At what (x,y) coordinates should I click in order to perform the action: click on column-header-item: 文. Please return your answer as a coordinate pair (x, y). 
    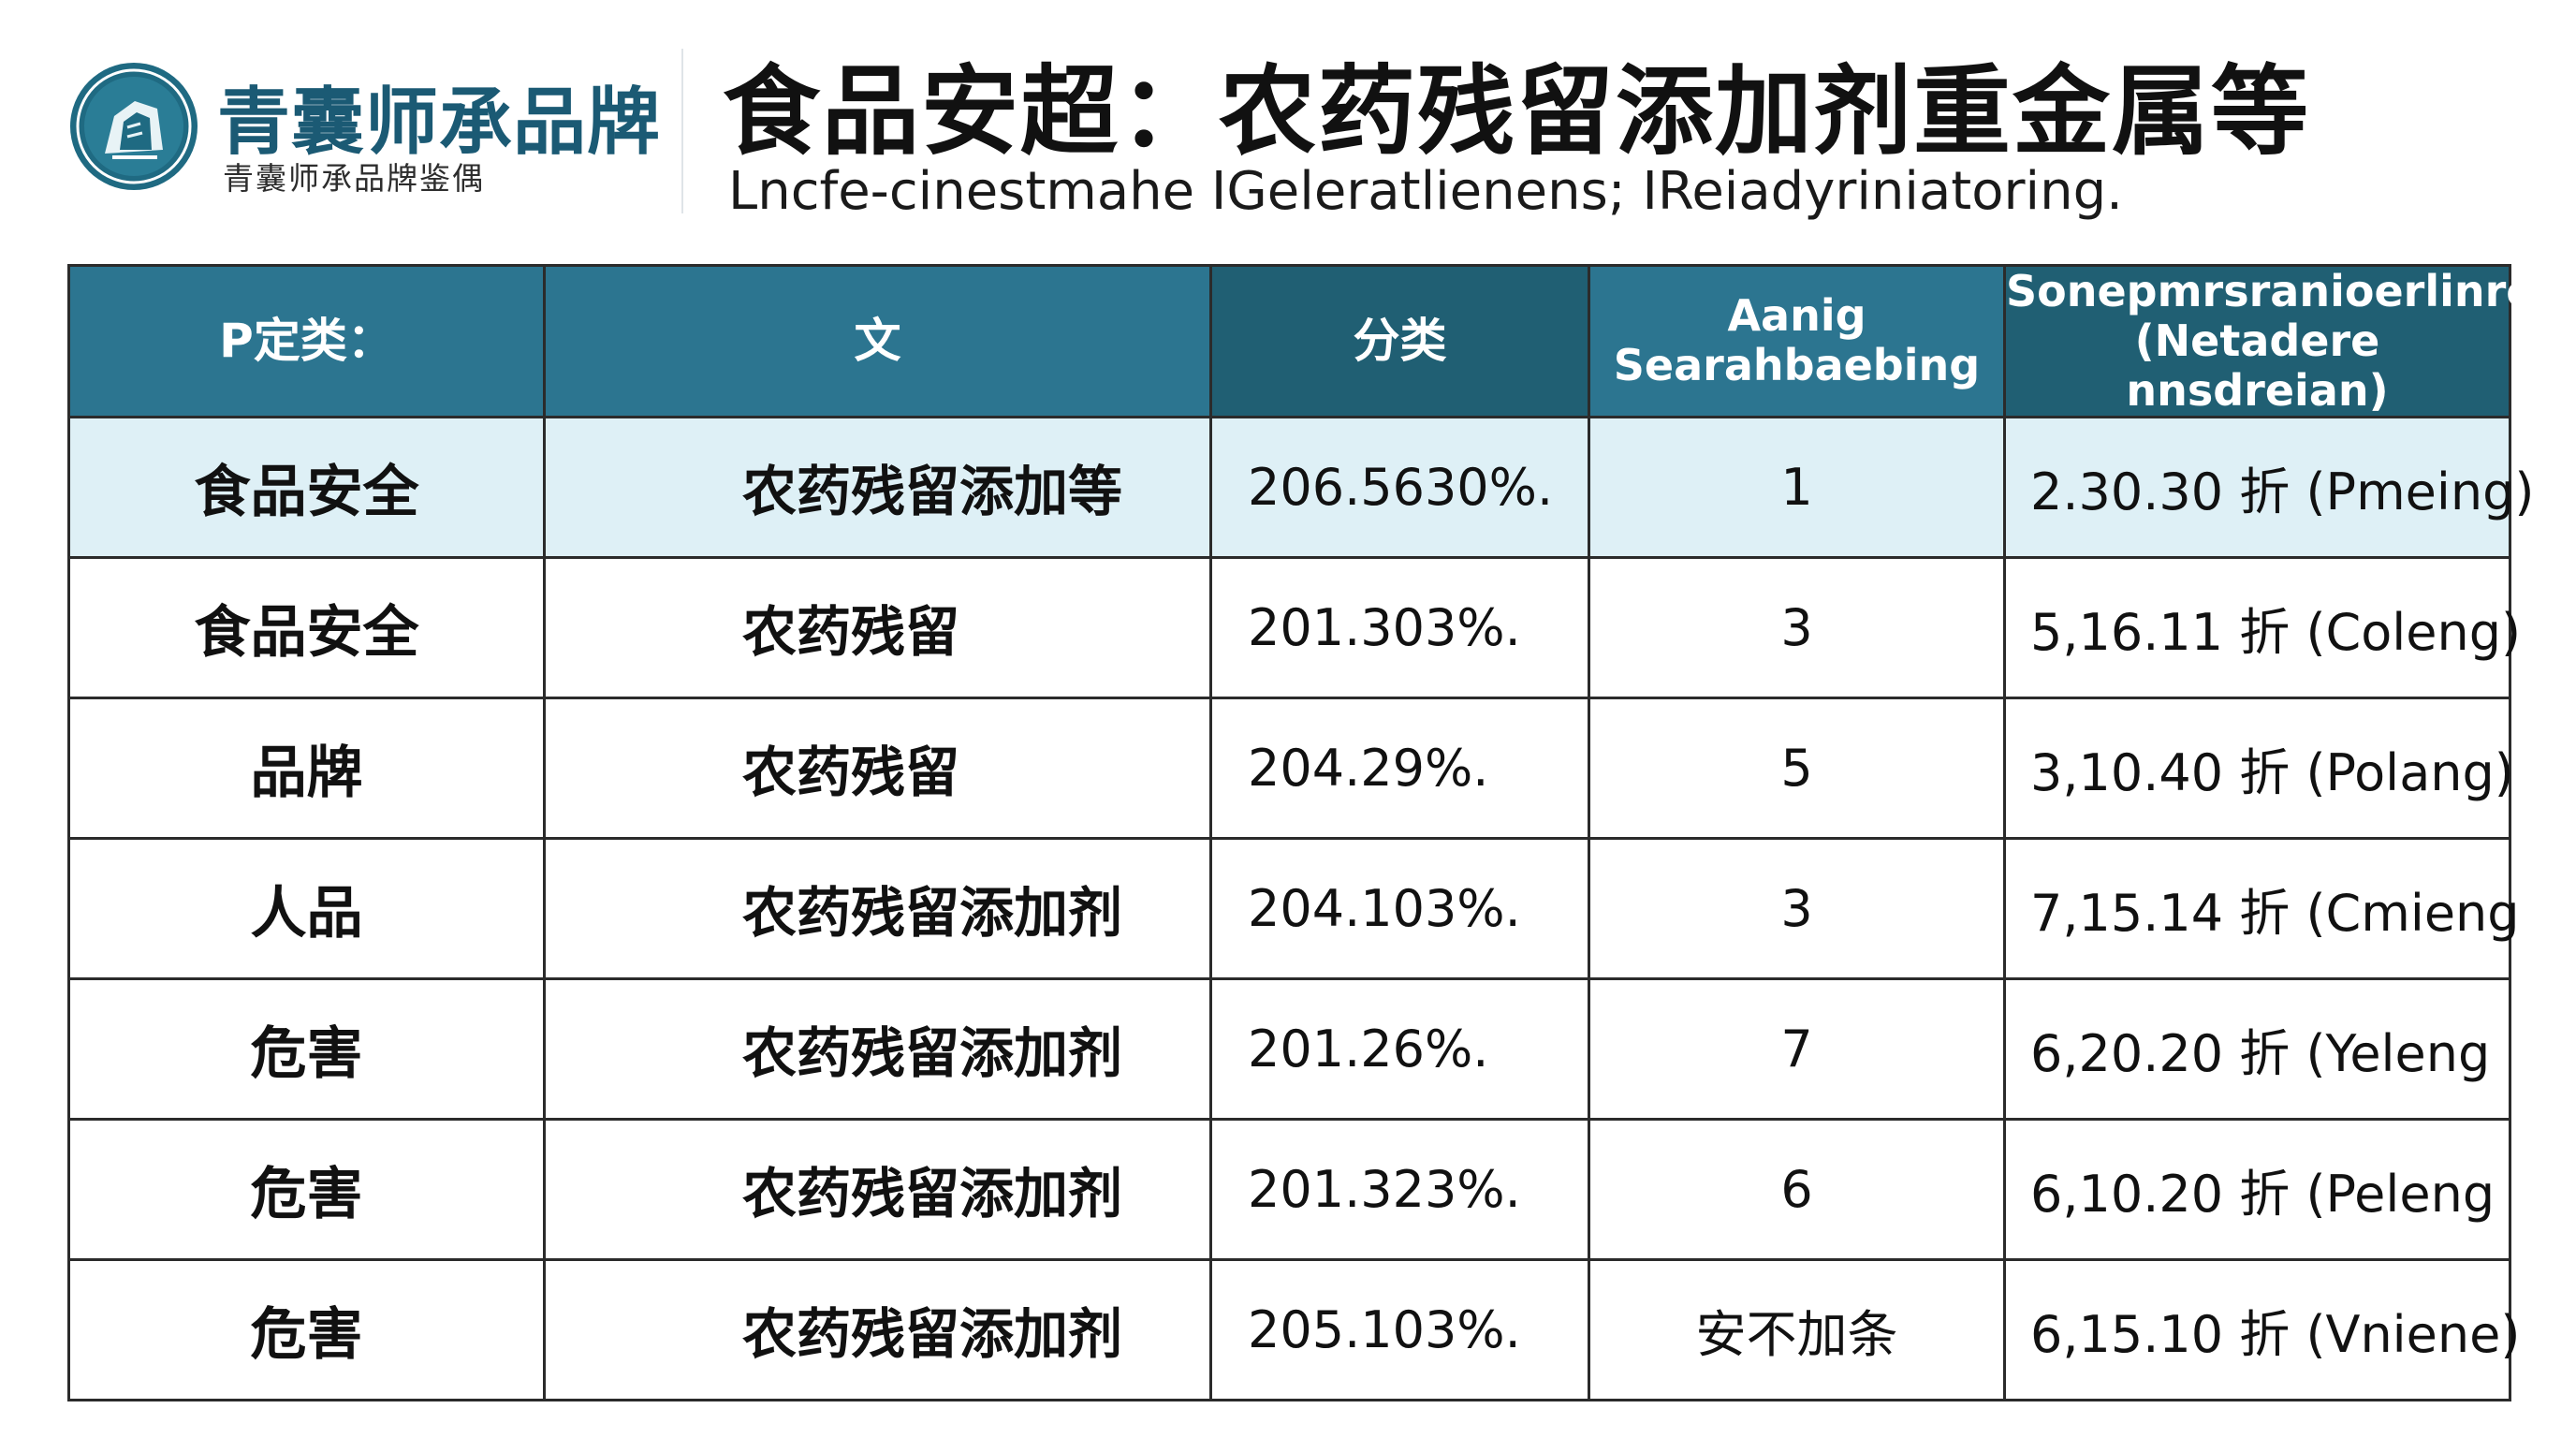
    Looking at the image, I should click on (877, 341).